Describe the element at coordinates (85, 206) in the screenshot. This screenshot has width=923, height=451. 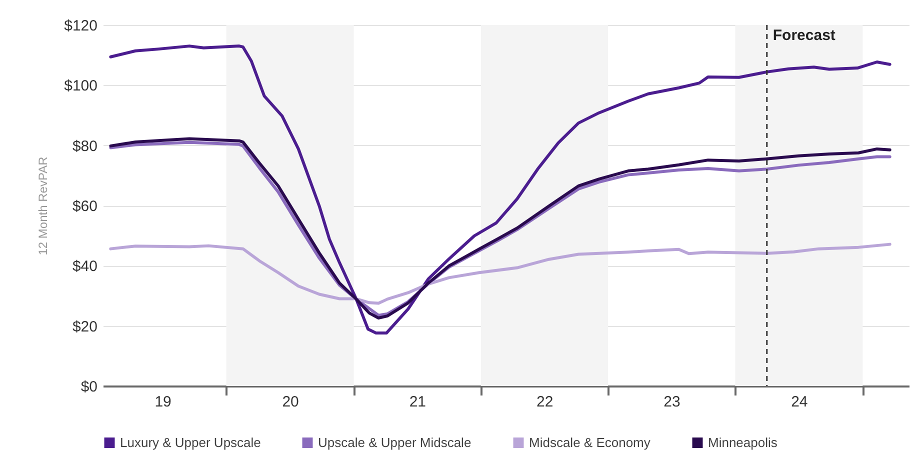
I see `y-tick-label: $60` at that location.